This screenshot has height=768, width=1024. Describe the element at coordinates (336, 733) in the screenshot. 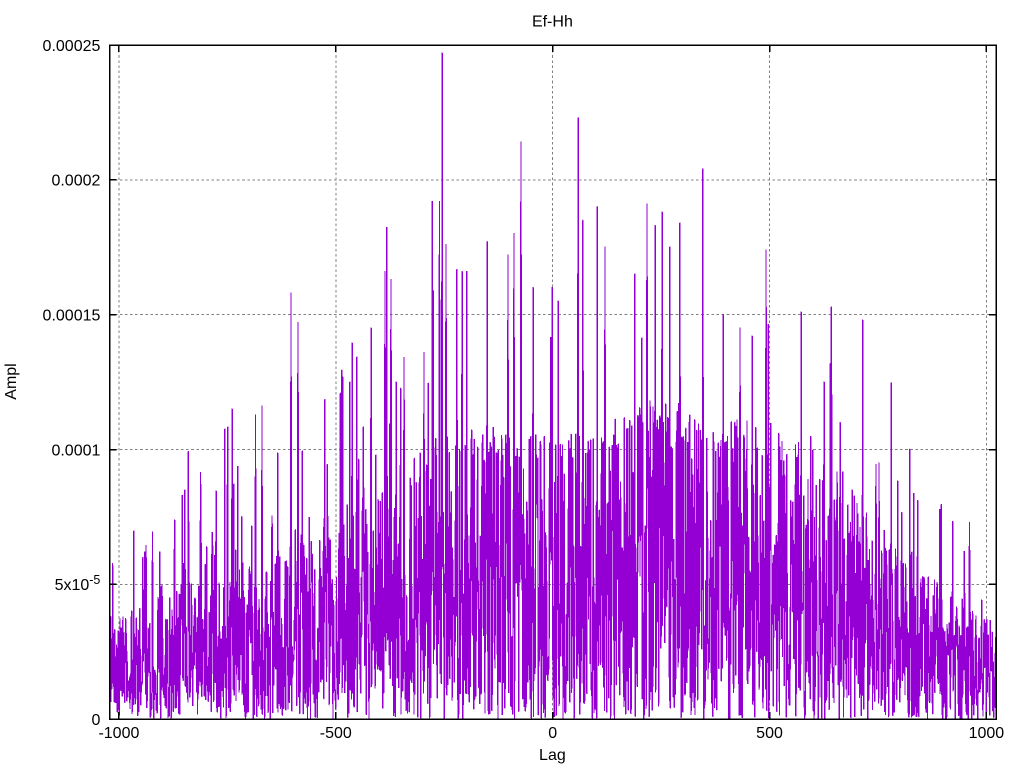

I see `svg-text: -500` at that location.